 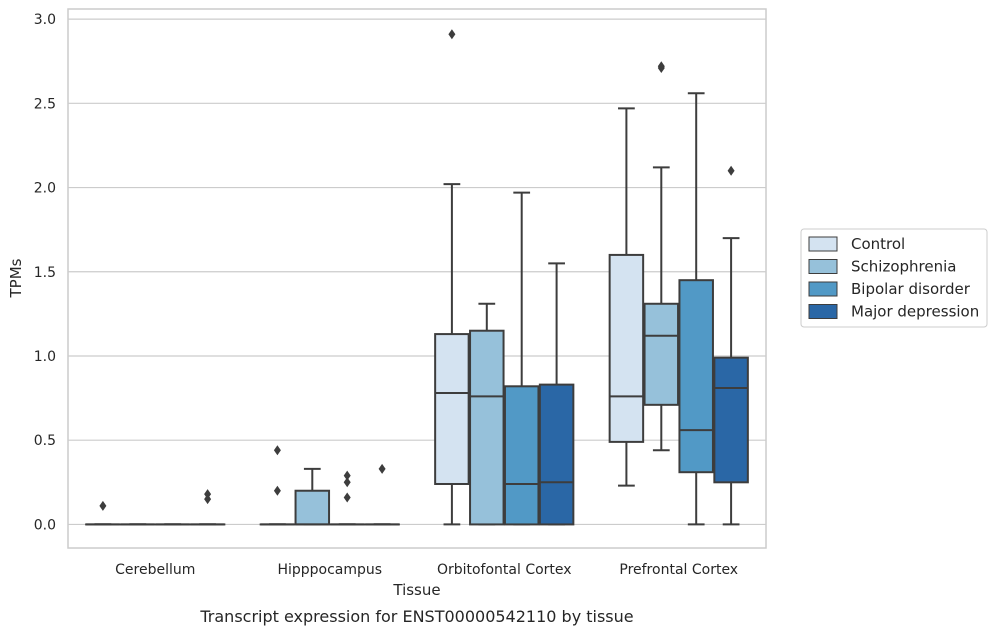 What do you see at coordinates (911, 289) in the screenshot?
I see `legend-label: Bipolar disorder` at bounding box center [911, 289].